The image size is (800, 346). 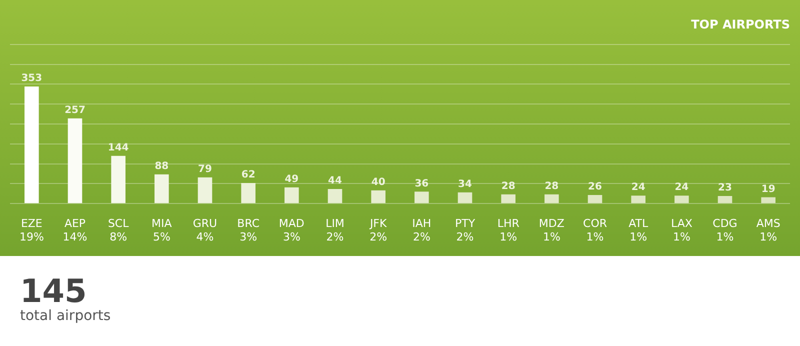 What do you see at coordinates (740, 24) in the screenshot?
I see `chart-title: TOP AIRPORTS` at bounding box center [740, 24].